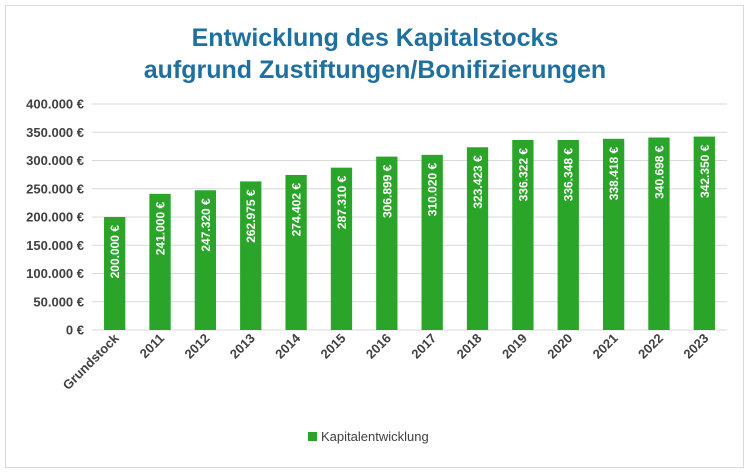  Describe the element at coordinates (297, 210) in the screenshot. I see `bar-value-label: 274.402 €` at that location.